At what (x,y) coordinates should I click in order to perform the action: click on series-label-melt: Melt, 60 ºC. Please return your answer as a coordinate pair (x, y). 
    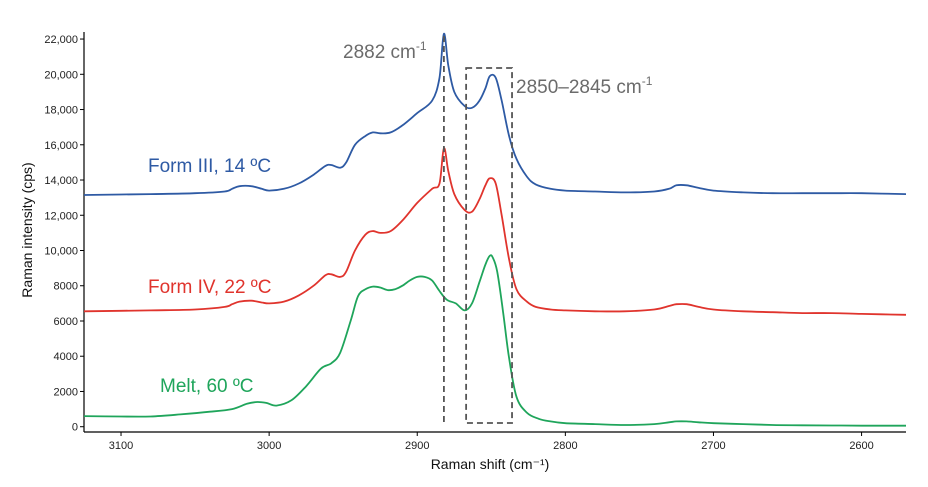
    Looking at the image, I should click on (207, 386).